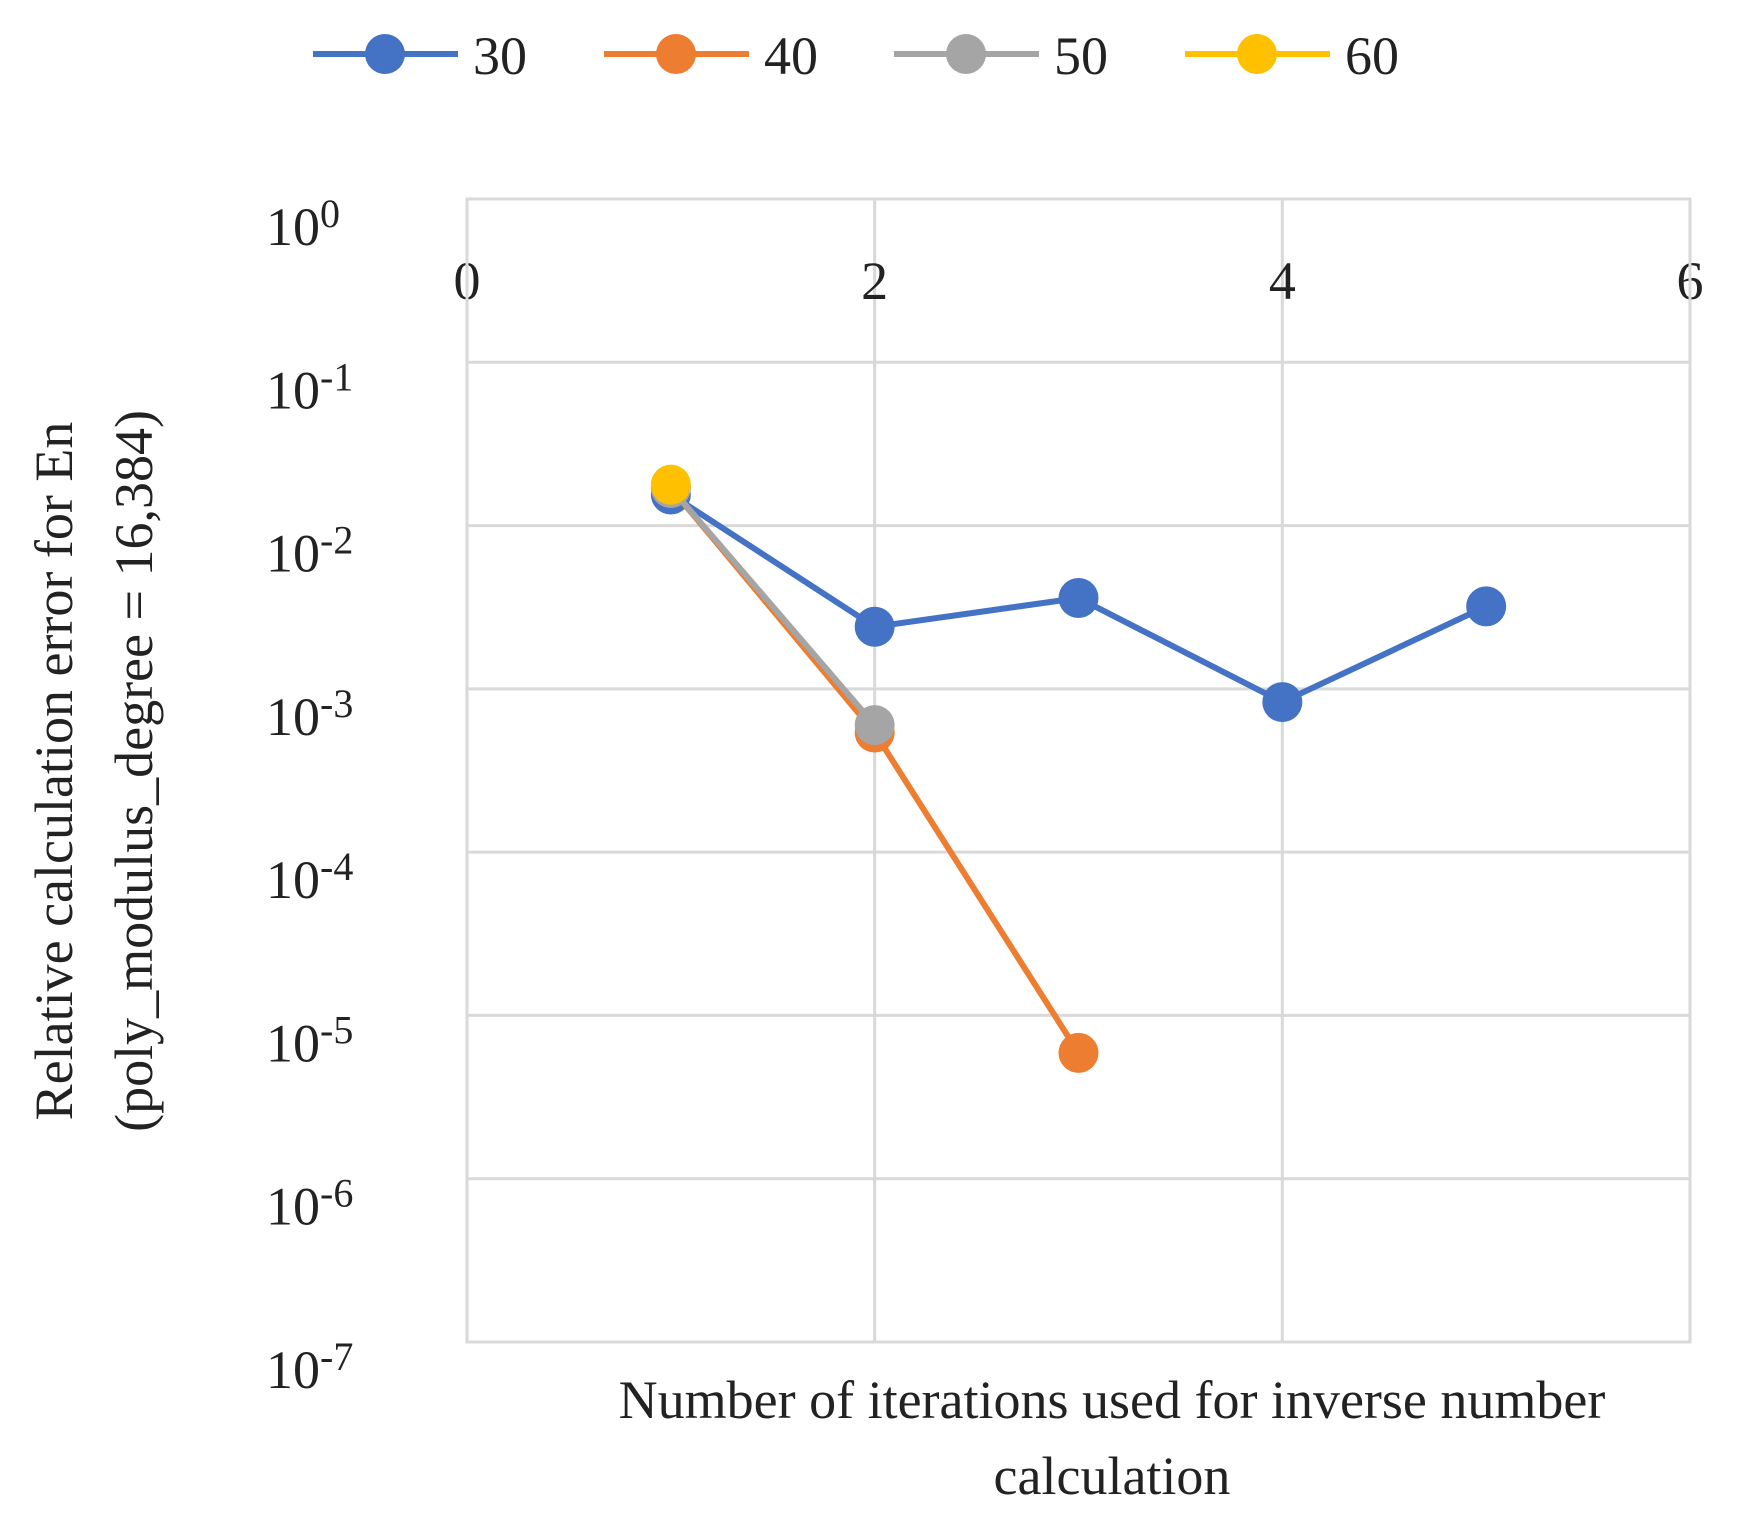  What do you see at coordinates (309, 551) in the screenshot?
I see `y-tick-label: 10⁻²` at bounding box center [309, 551].